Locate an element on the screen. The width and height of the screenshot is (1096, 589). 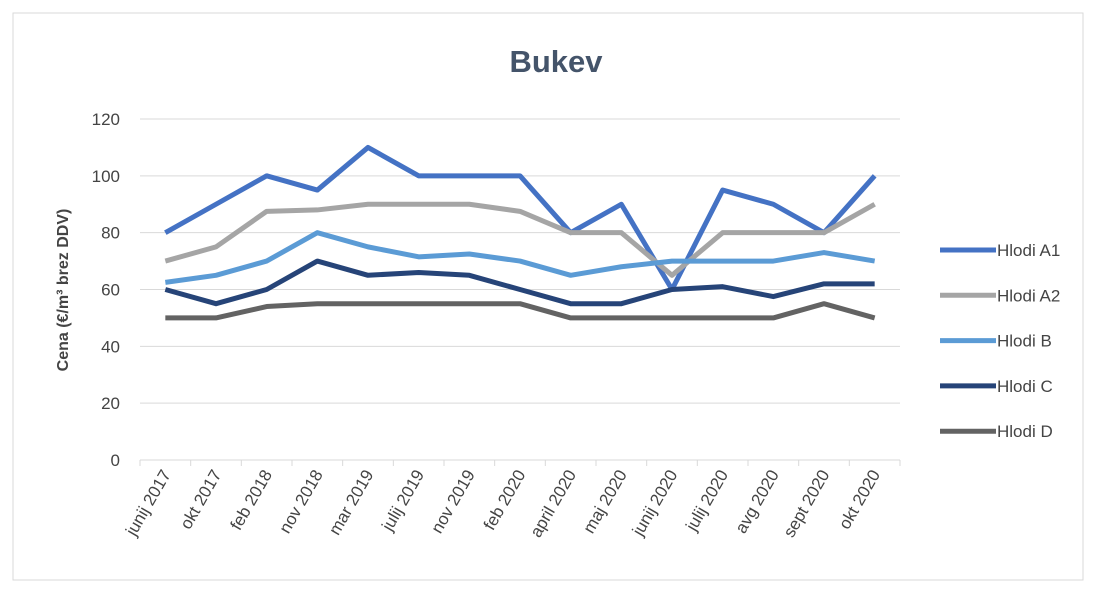
chart-title: Bukev is located at coordinates (556, 61).